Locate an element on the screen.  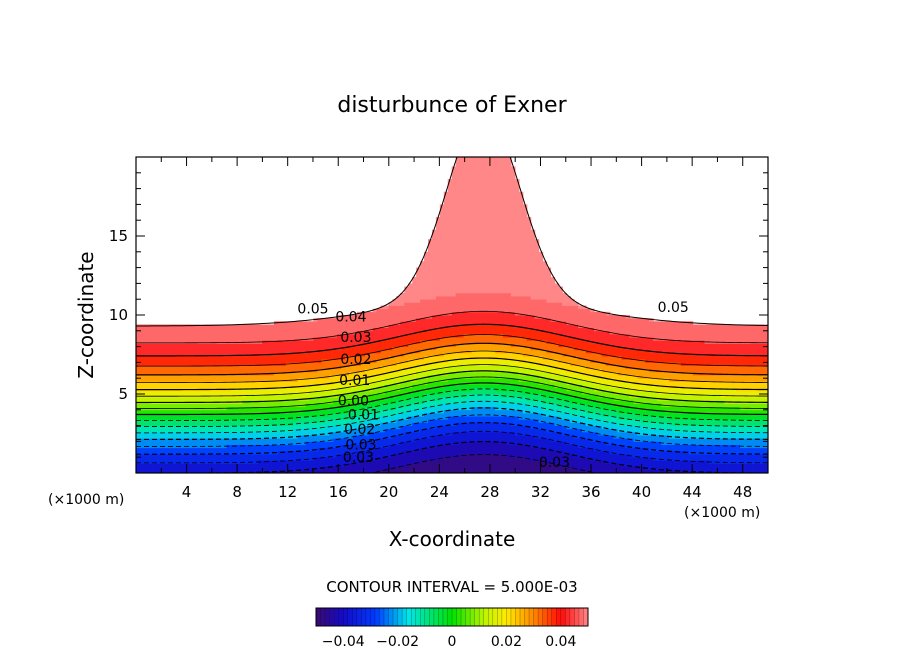
contour-line is located at coordinates (452, 374).